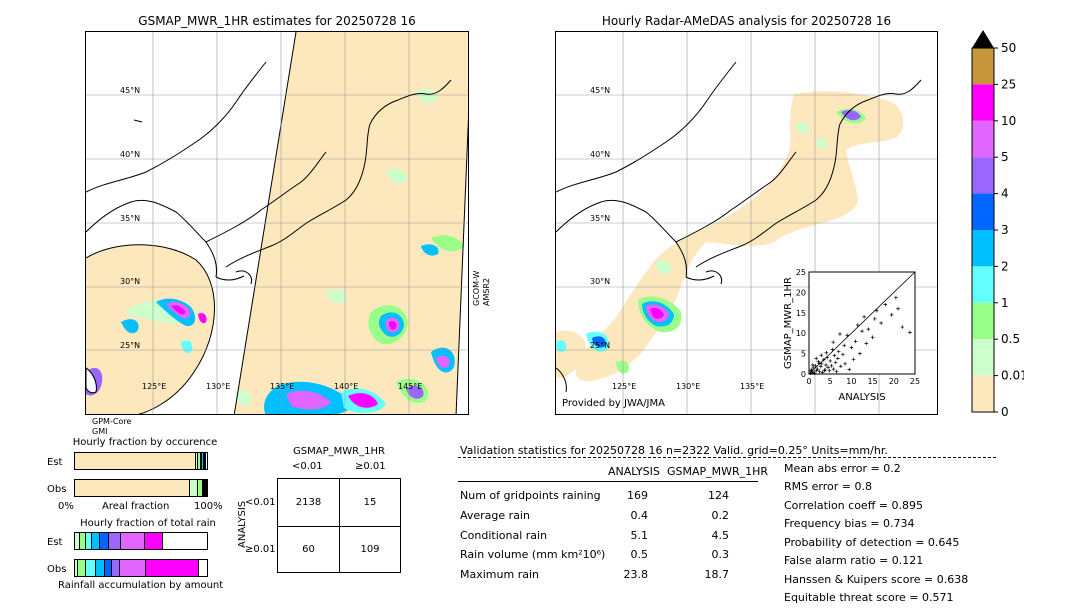  I want to click on left-lon-label: 125°E, so click(154, 386).